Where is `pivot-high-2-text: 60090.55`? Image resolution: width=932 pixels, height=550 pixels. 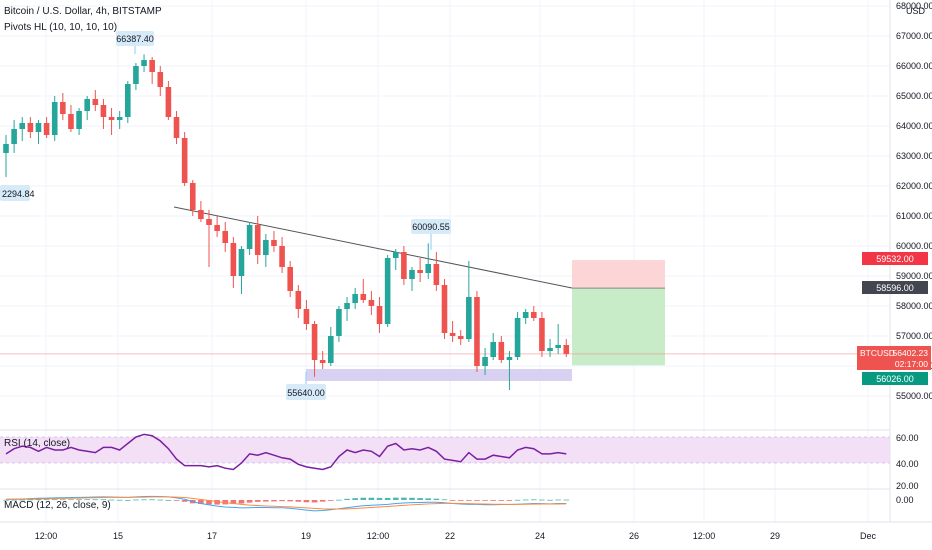
pivot-high-2-text: 60090.55 is located at coordinates (431, 227).